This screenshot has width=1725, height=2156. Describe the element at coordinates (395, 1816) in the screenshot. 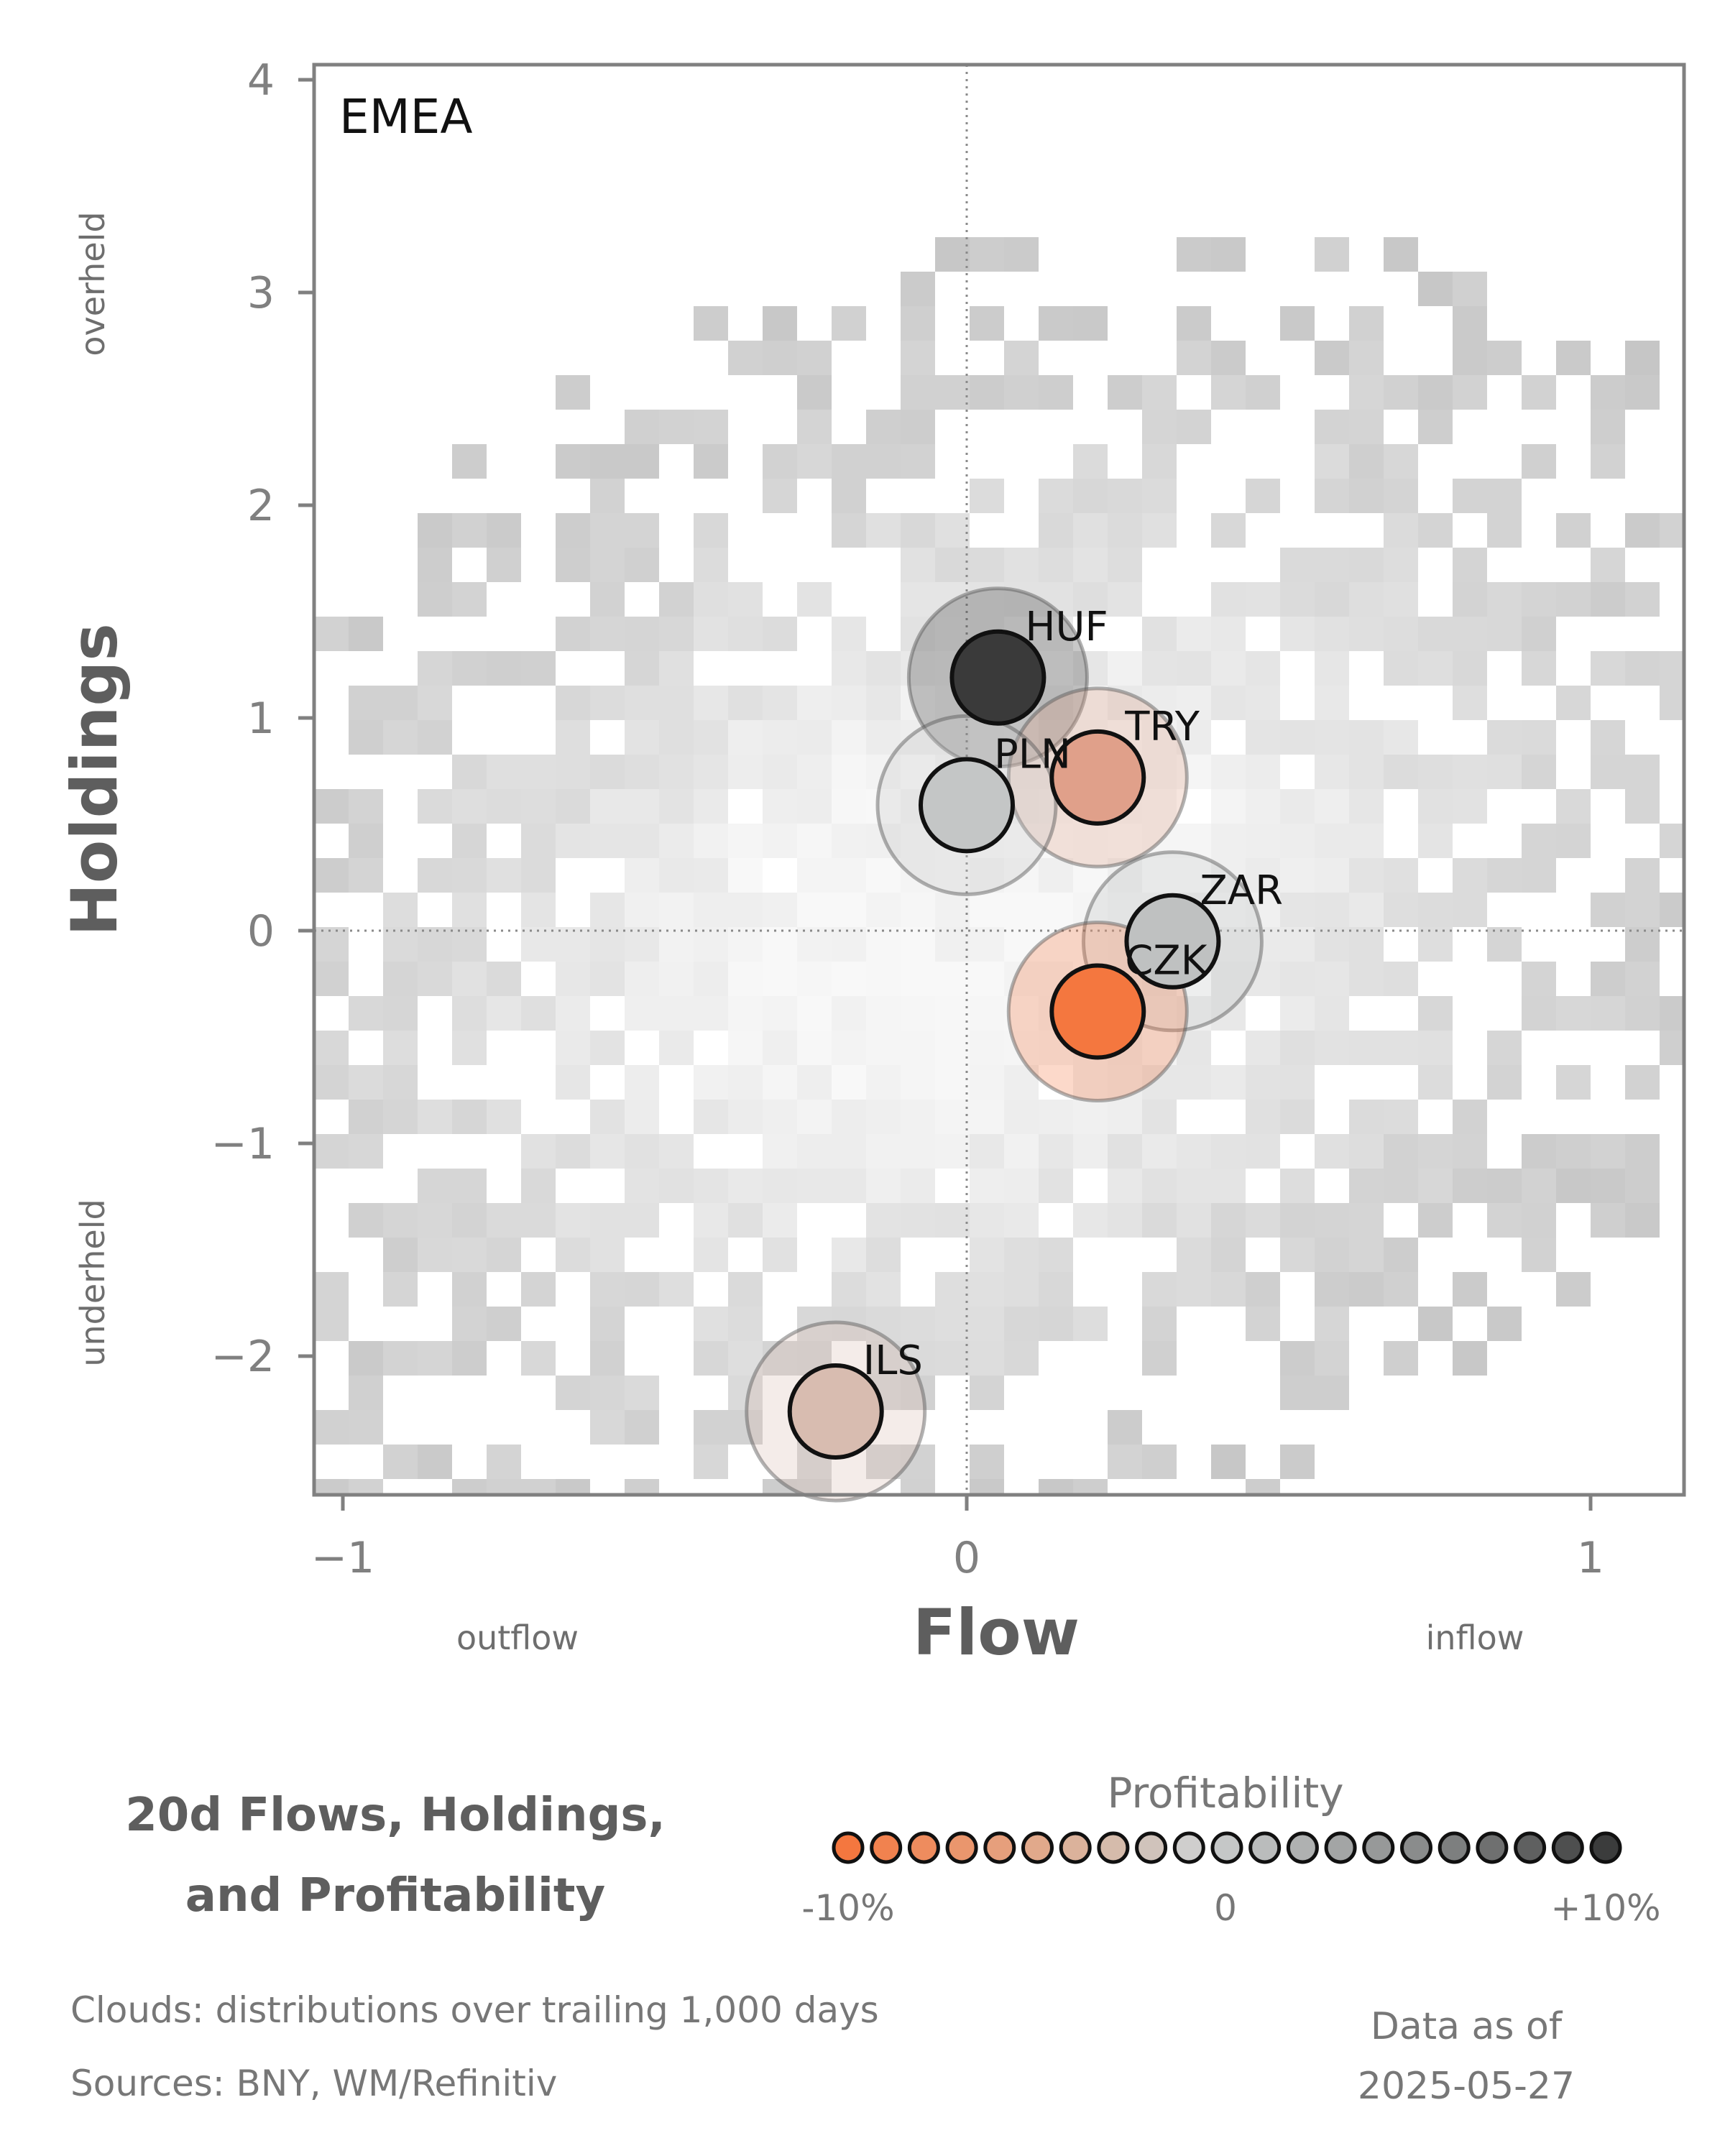

I see `chart-title-line-1: 20d Flows, Holdings,` at that location.